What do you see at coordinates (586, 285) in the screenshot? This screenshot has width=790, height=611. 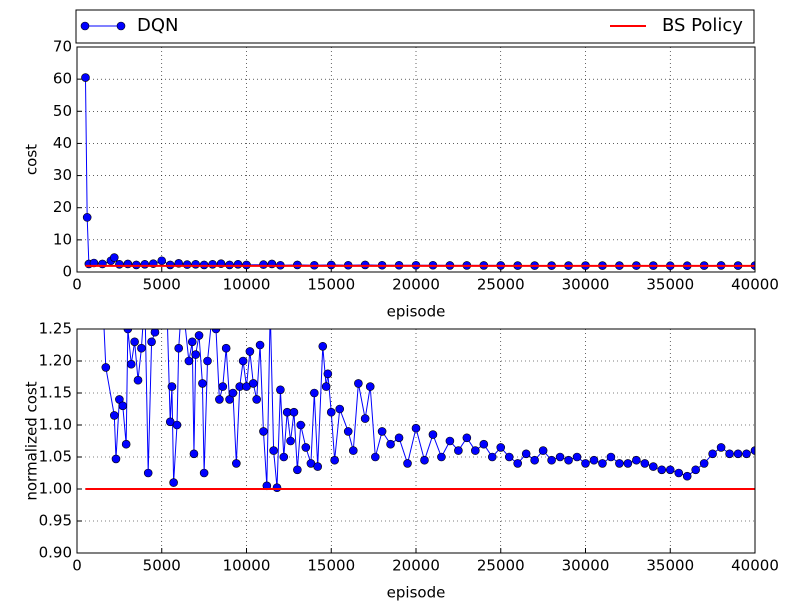 I see `x-tick-label: 30000` at bounding box center [586, 285].